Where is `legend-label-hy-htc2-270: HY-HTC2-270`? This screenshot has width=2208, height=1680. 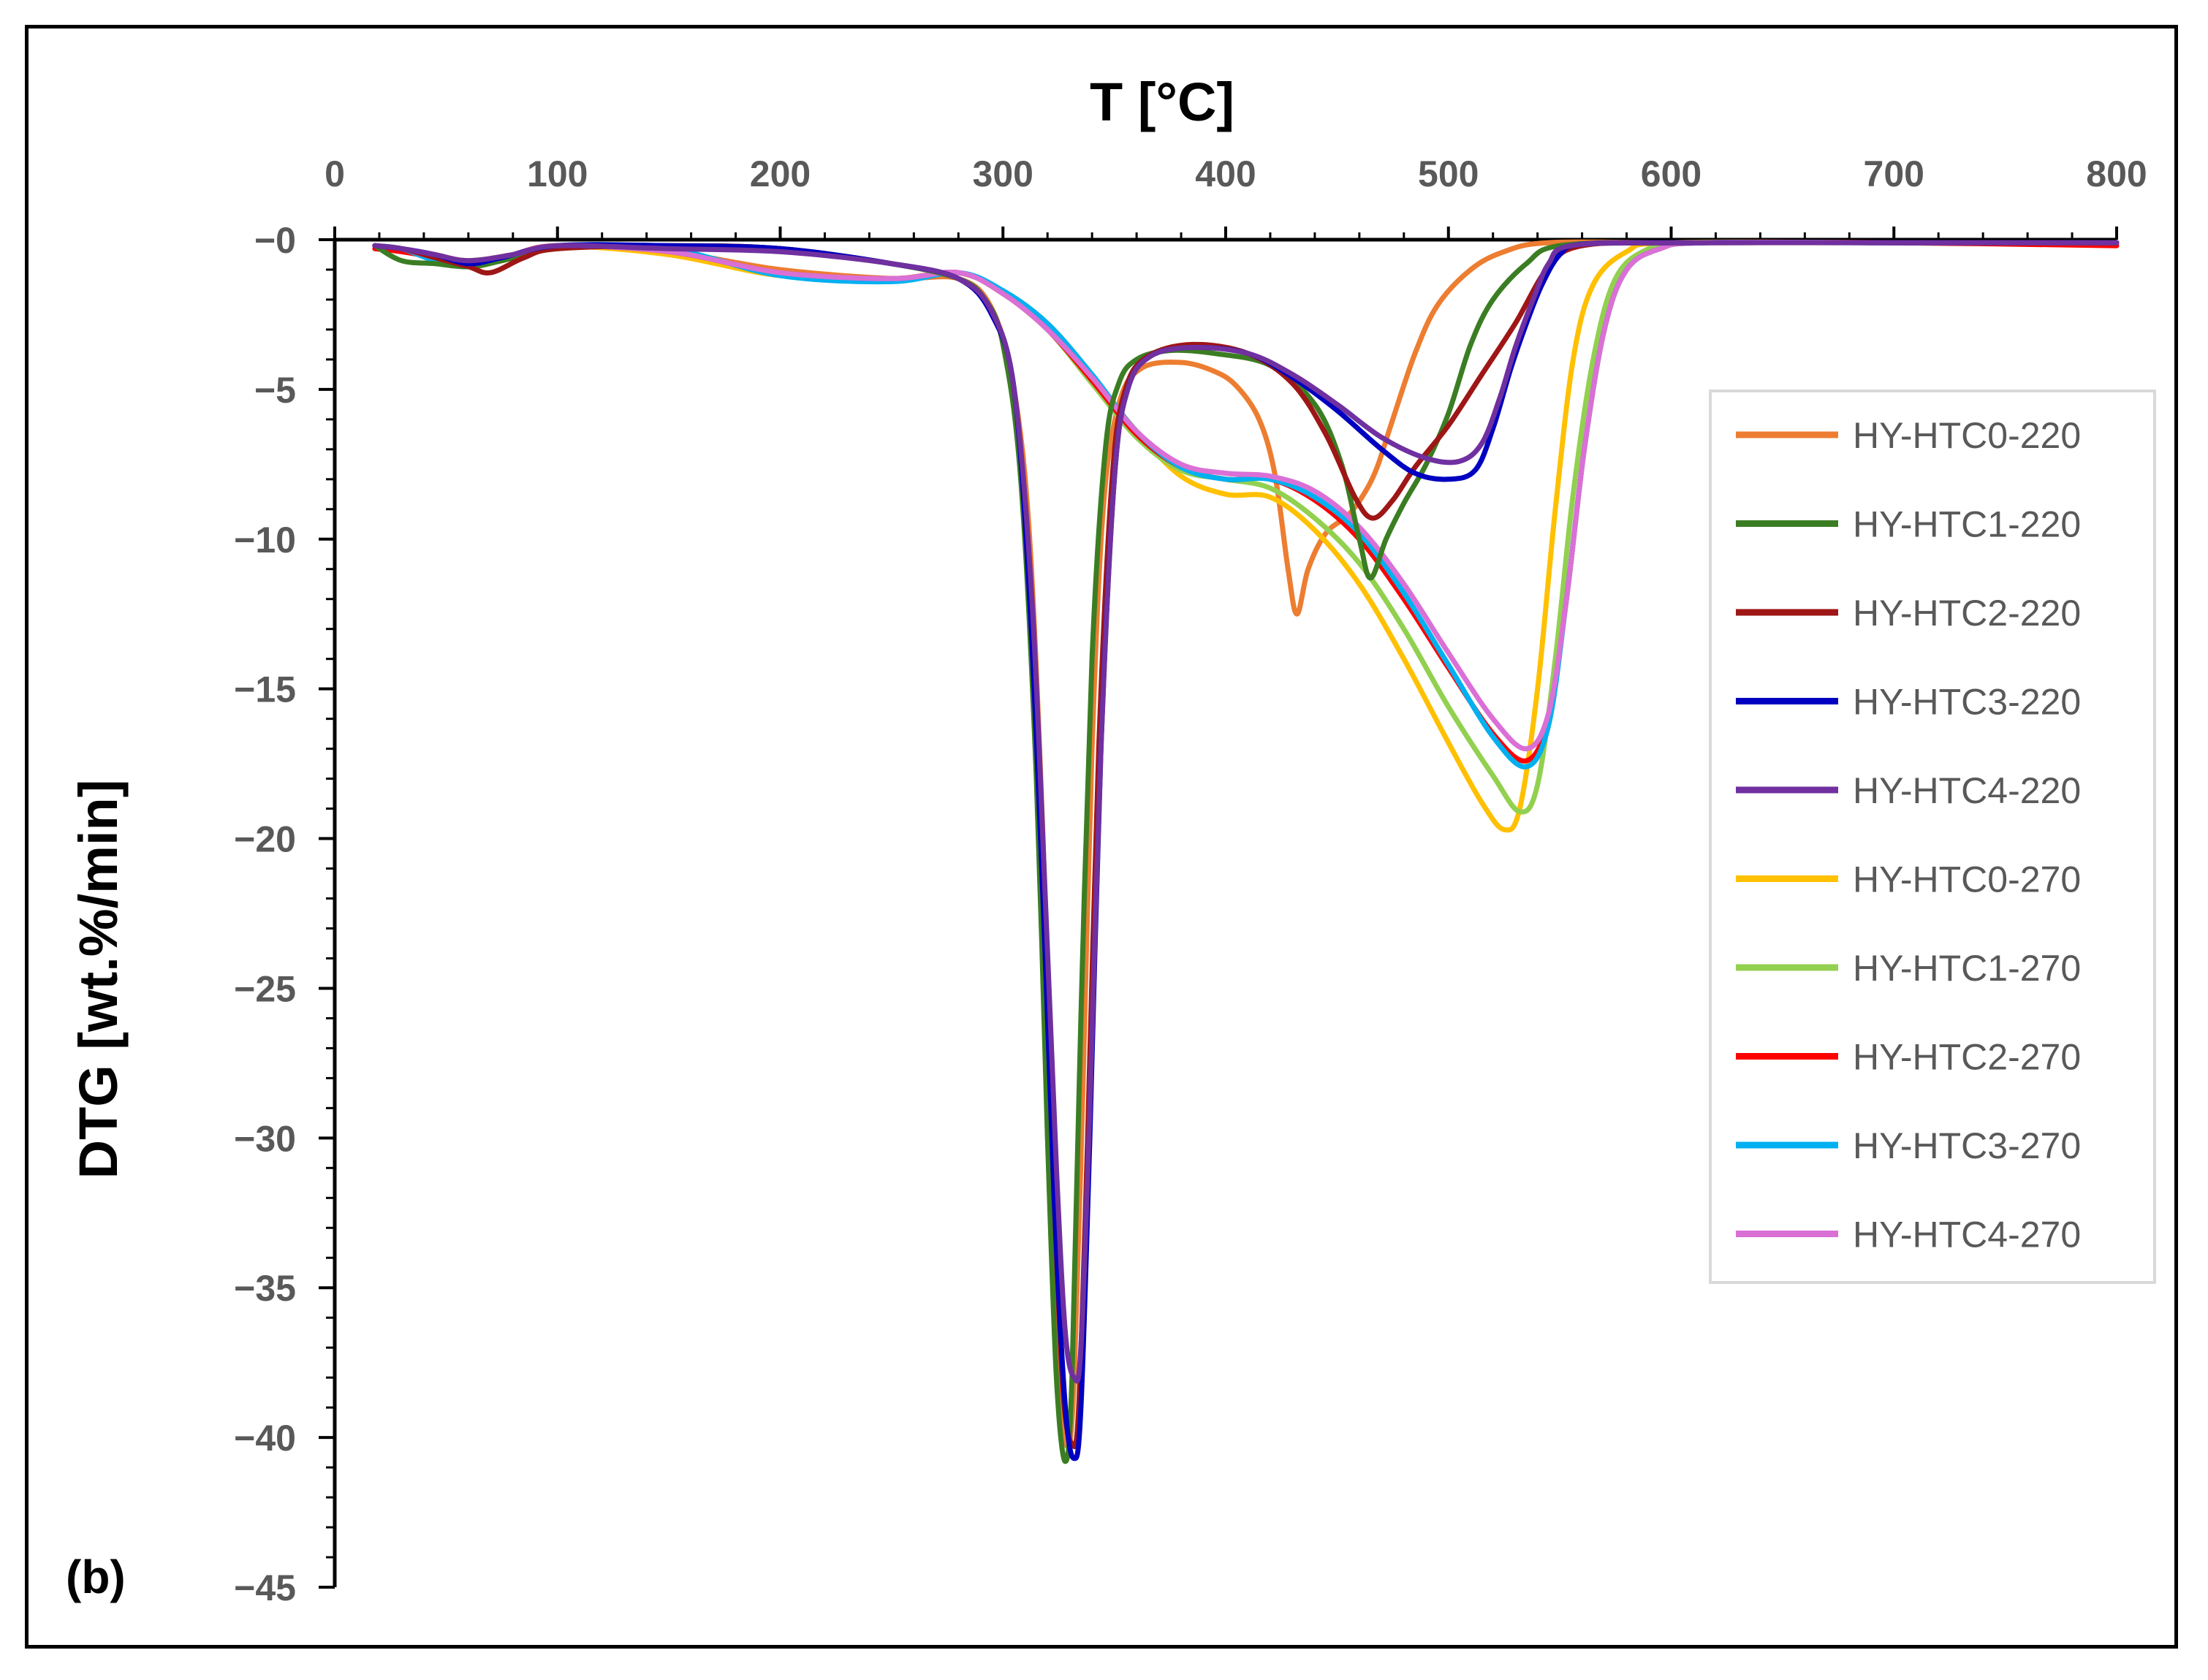
legend-label-hy-htc2-270: HY-HTC2-270 is located at coordinates (1967, 1057).